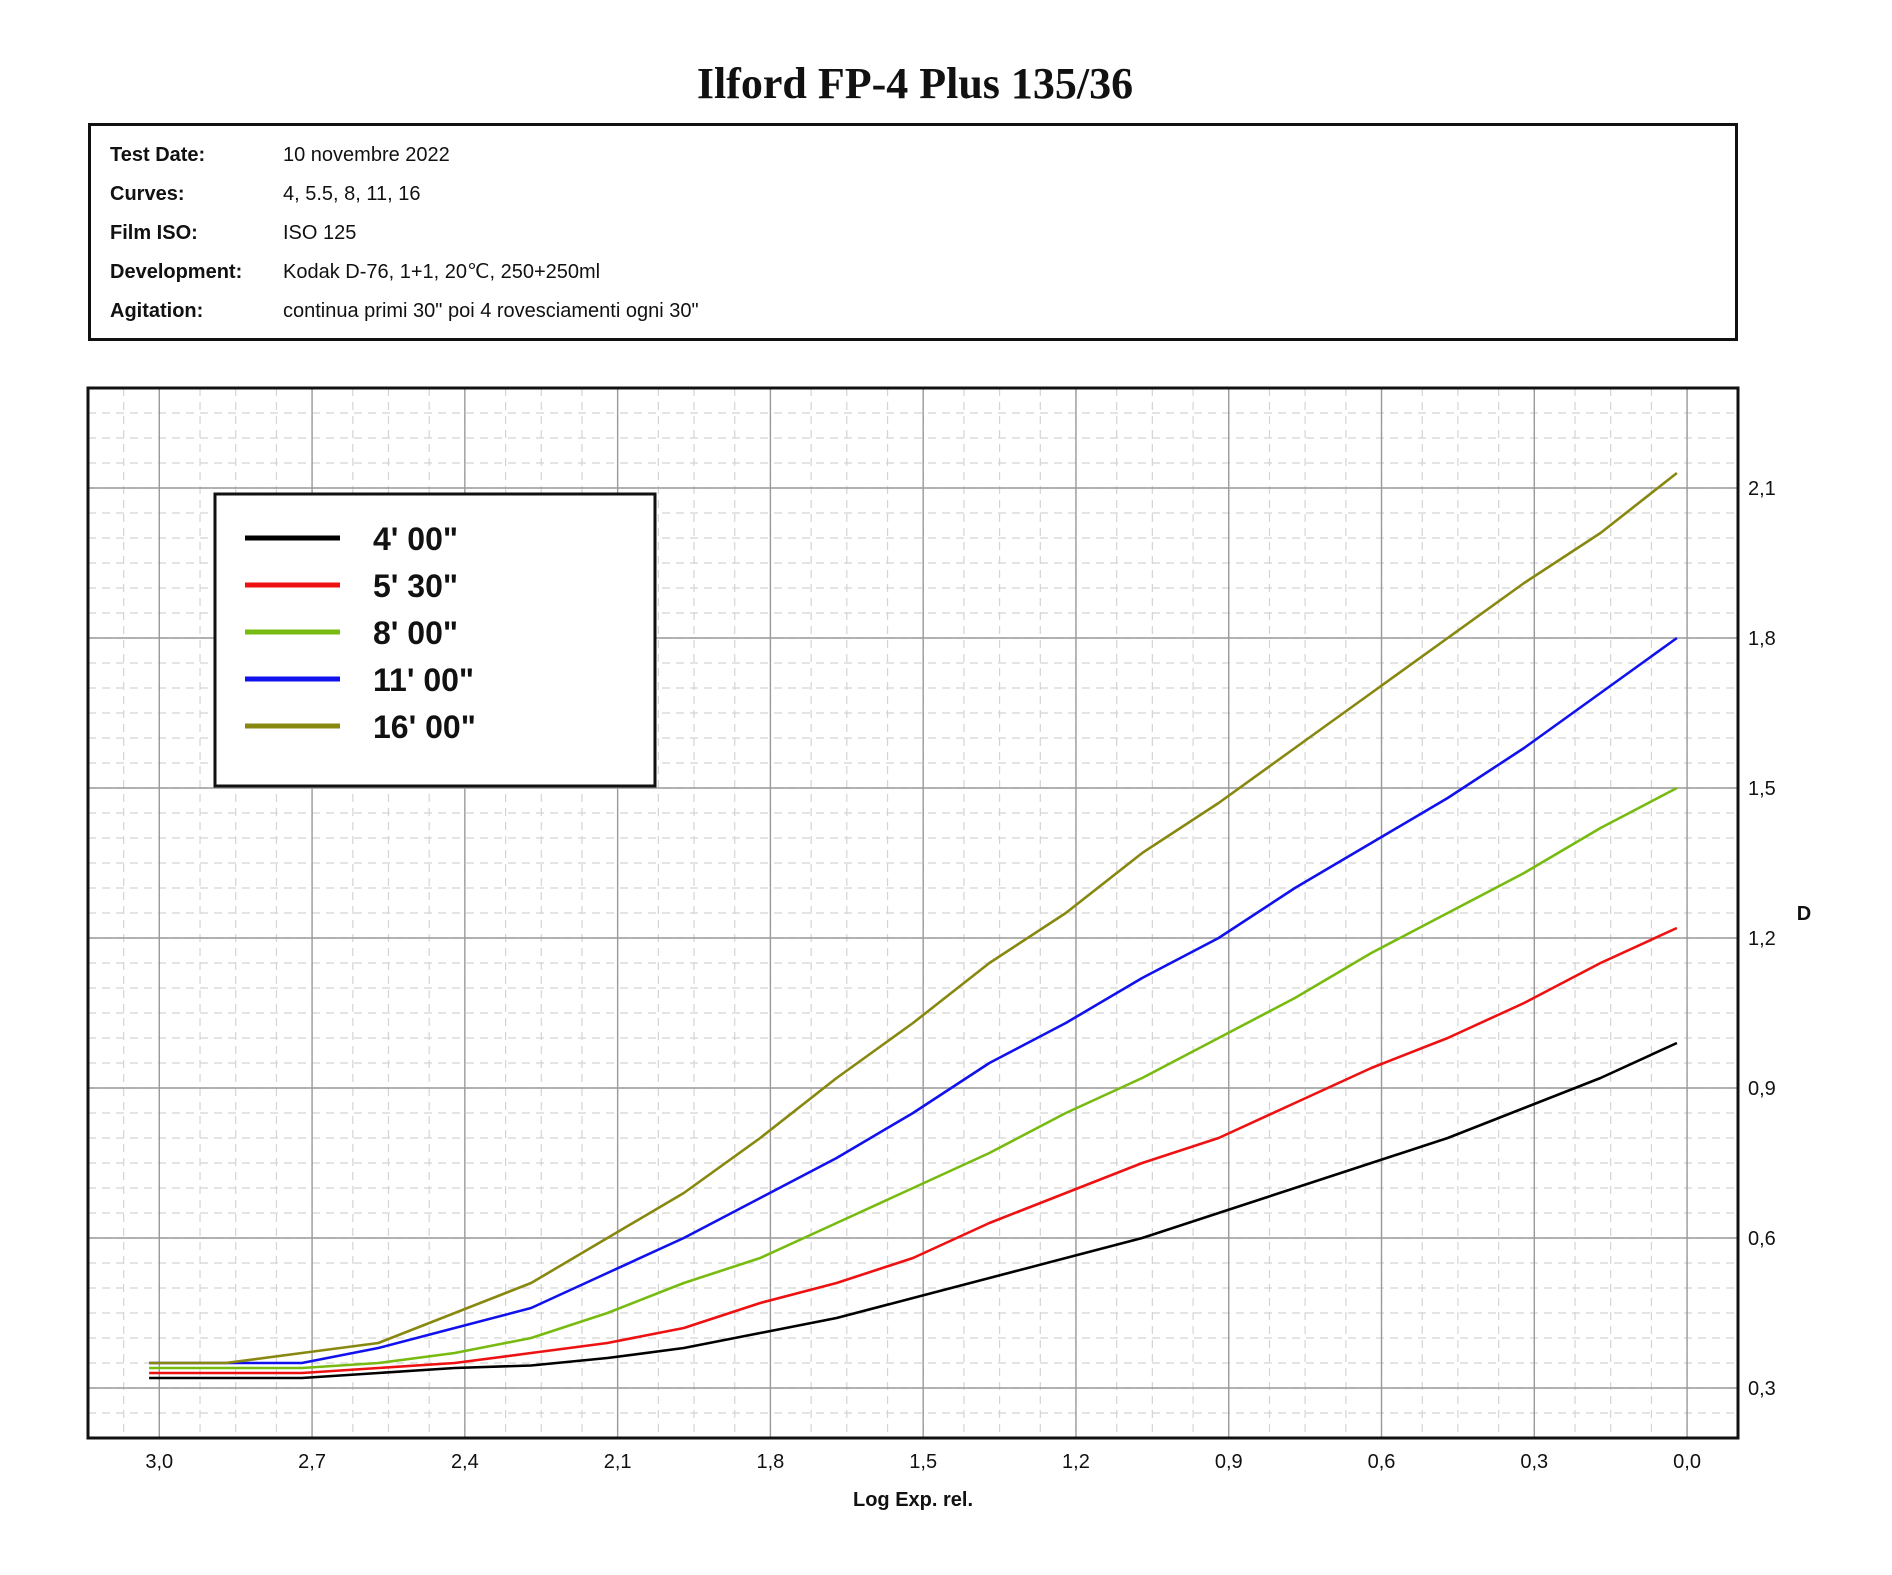 The image size is (1892, 1575). What do you see at coordinates (1762, 1089) in the screenshot?
I see `y-tick-label: 0,9` at bounding box center [1762, 1089].